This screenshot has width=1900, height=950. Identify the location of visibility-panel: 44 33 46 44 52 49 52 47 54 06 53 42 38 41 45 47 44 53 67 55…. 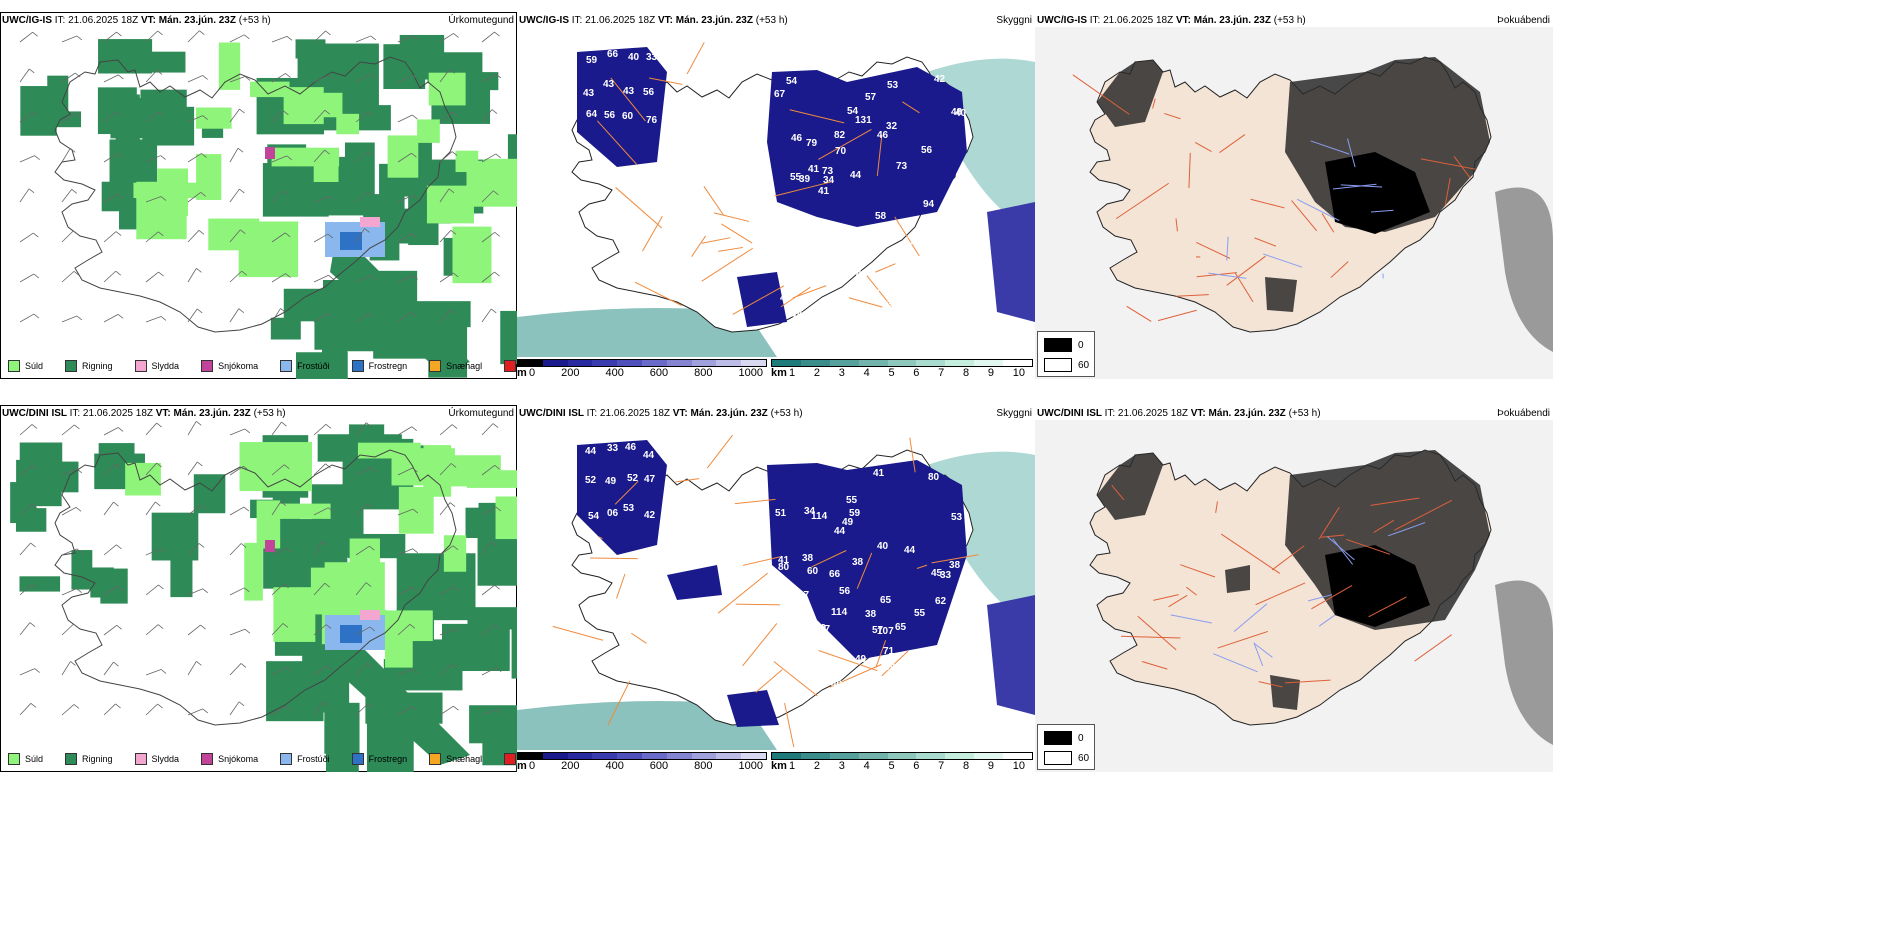
(776, 588).